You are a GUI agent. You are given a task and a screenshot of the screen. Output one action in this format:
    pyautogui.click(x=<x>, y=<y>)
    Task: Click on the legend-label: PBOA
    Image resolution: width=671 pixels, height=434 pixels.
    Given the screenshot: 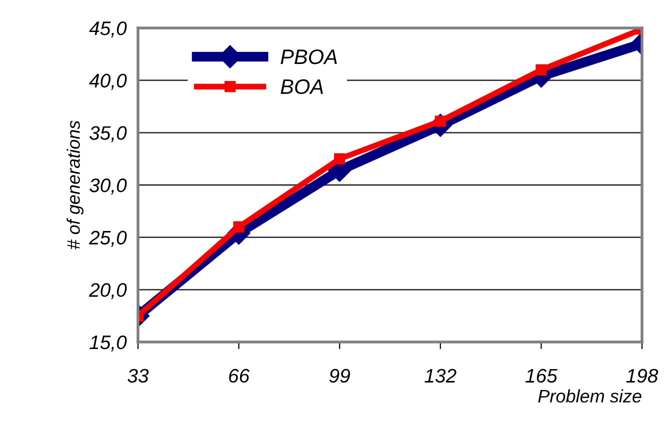 What is the action you would take?
    pyautogui.click(x=308, y=56)
    